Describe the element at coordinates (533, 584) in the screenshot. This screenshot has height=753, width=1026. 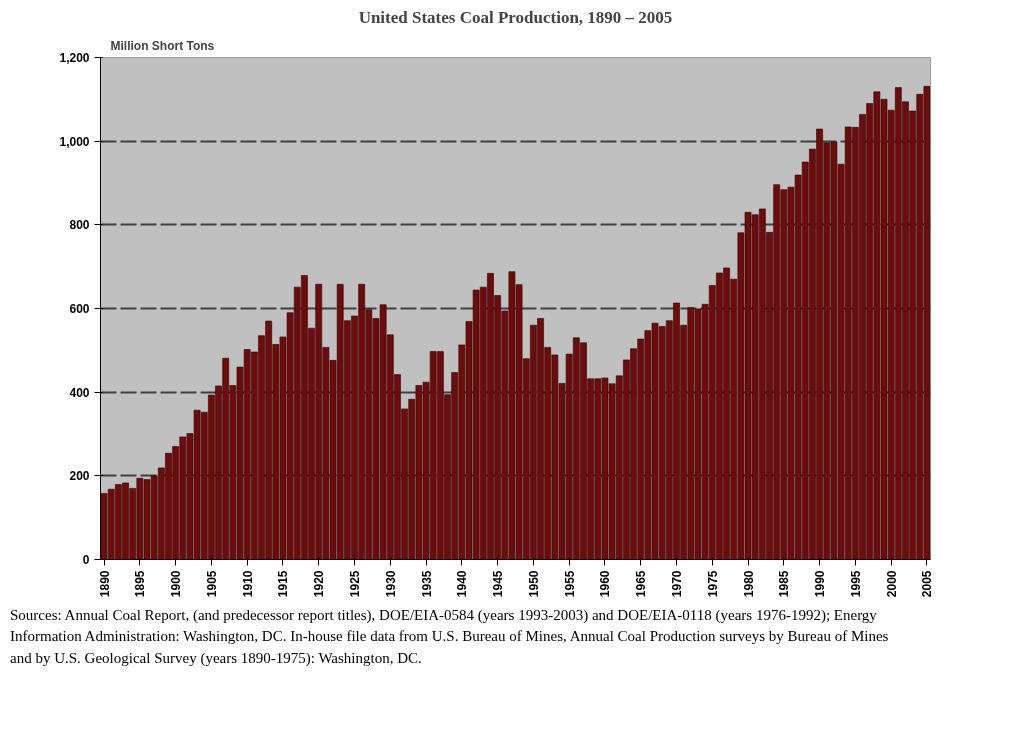
I see `x-tick-label: 1950` at that location.